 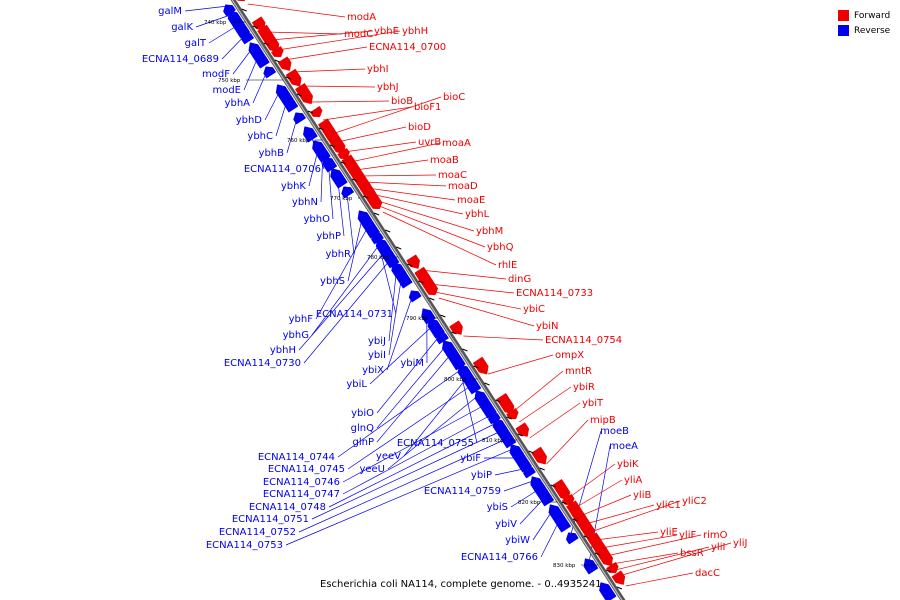 I want to click on reverse-gene-label: modF, so click(x=216, y=74).